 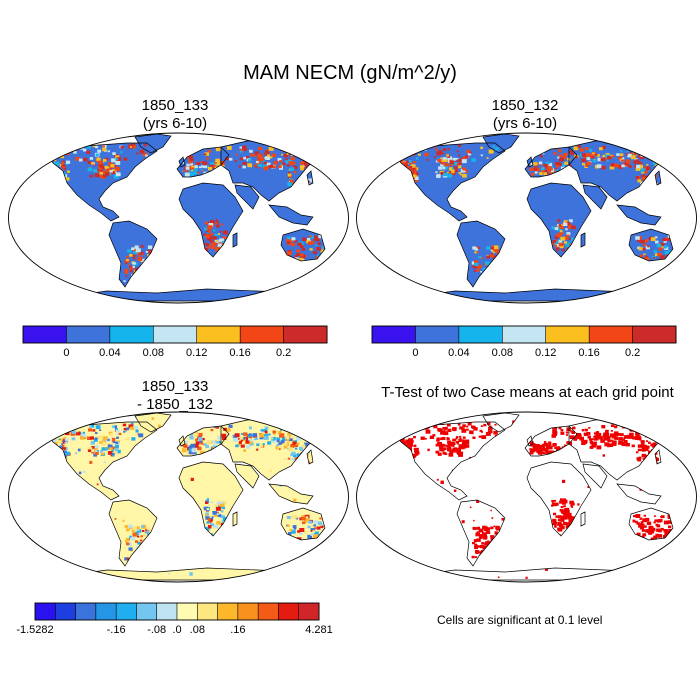 What do you see at coordinates (175, 123) in the screenshot?
I see `panel-1-title-line2: (yrs 6-10)` at bounding box center [175, 123].